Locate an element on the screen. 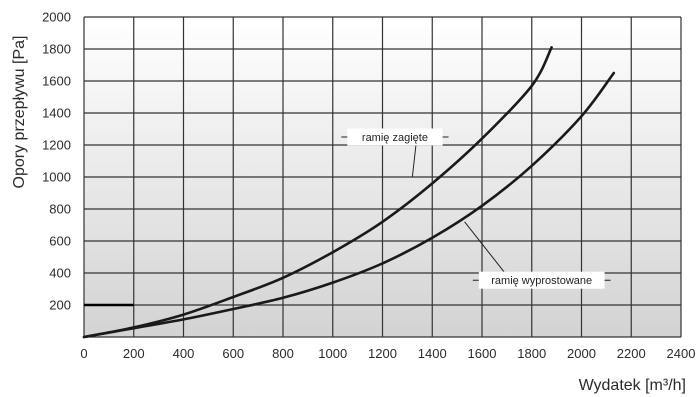 The width and height of the screenshot is (697, 397). x-tick-label: 400 is located at coordinates (184, 353).